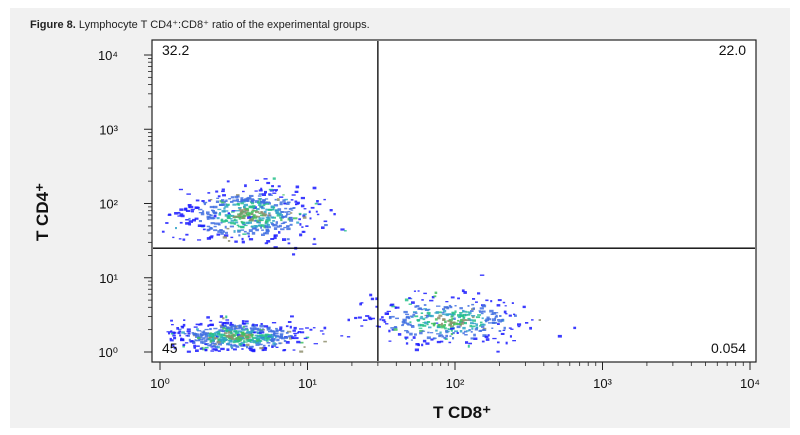 This screenshot has width=800, height=435. Describe the element at coordinates (108, 55) in the screenshot. I see `y-tick-label: 10⁴` at that location.